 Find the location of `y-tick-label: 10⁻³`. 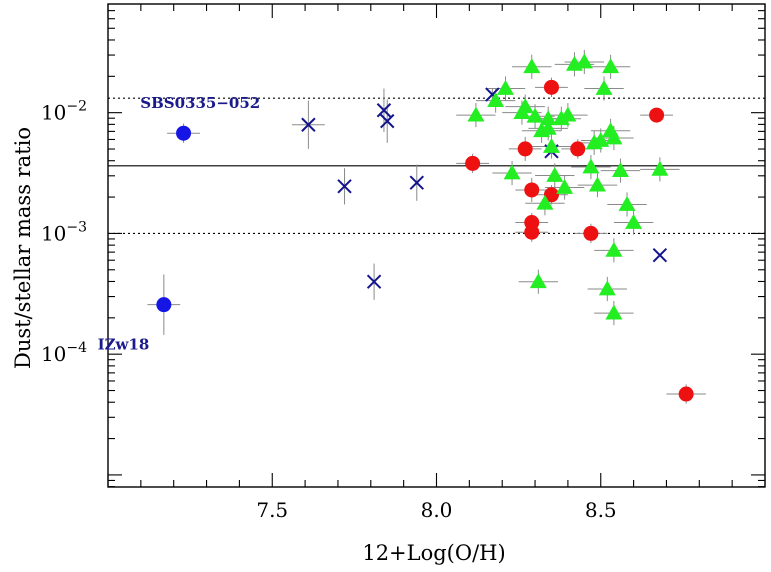

y-tick-label: 10⁻³ is located at coordinates (64, 232).